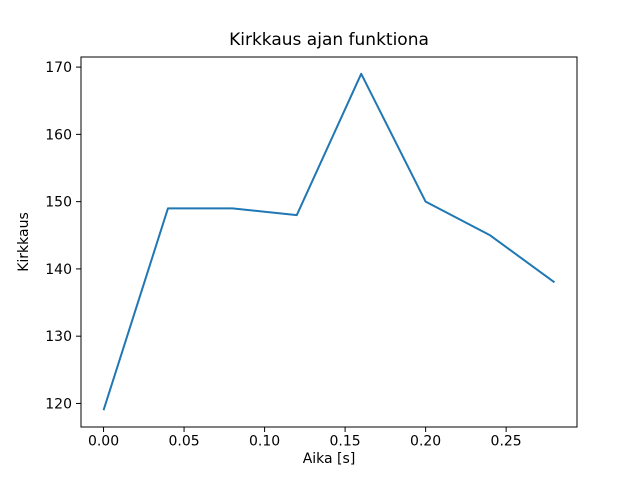 The height and width of the screenshot is (480, 640). I want to click on chart-title: Kirkkaus ajan funktiona, so click(329, 40).